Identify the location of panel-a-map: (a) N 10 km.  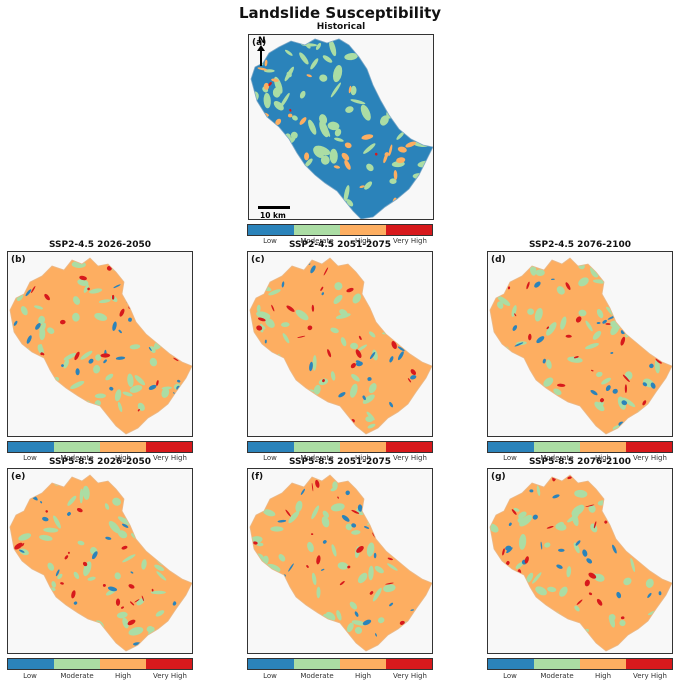
(341, 127).